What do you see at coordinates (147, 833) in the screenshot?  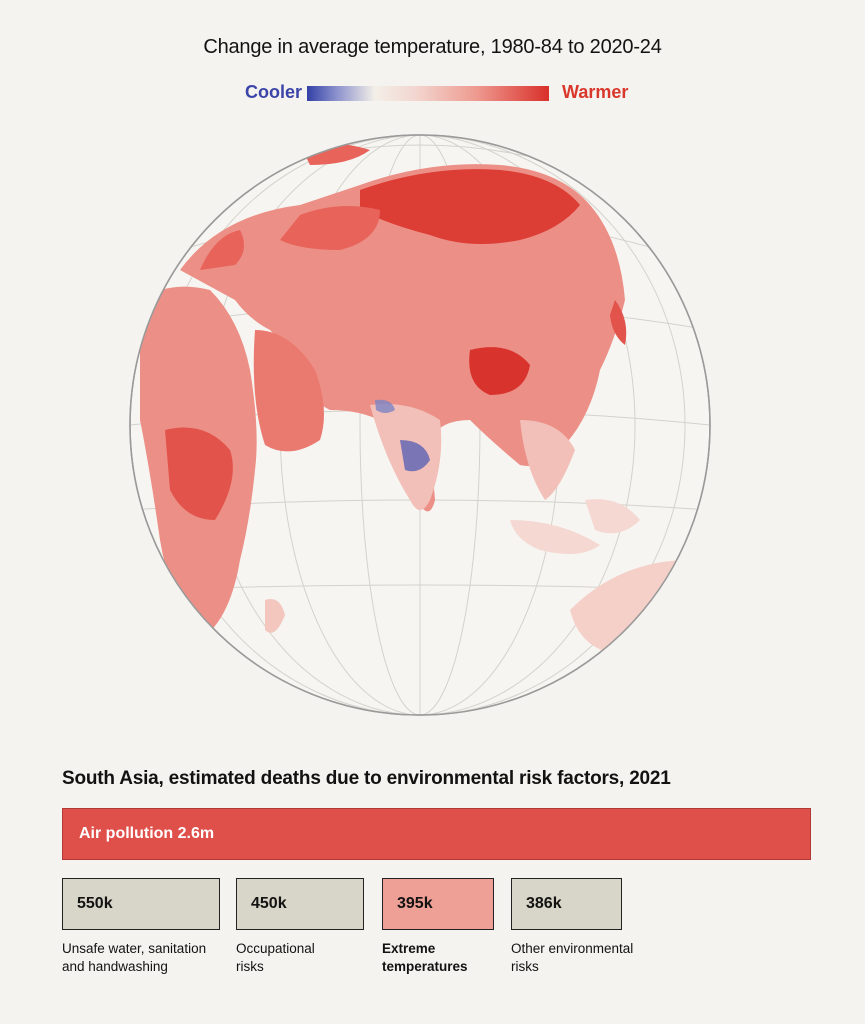 I see `bar-air-pollution-label: Air pollution 2.6m` at bounding box center [147, 833].